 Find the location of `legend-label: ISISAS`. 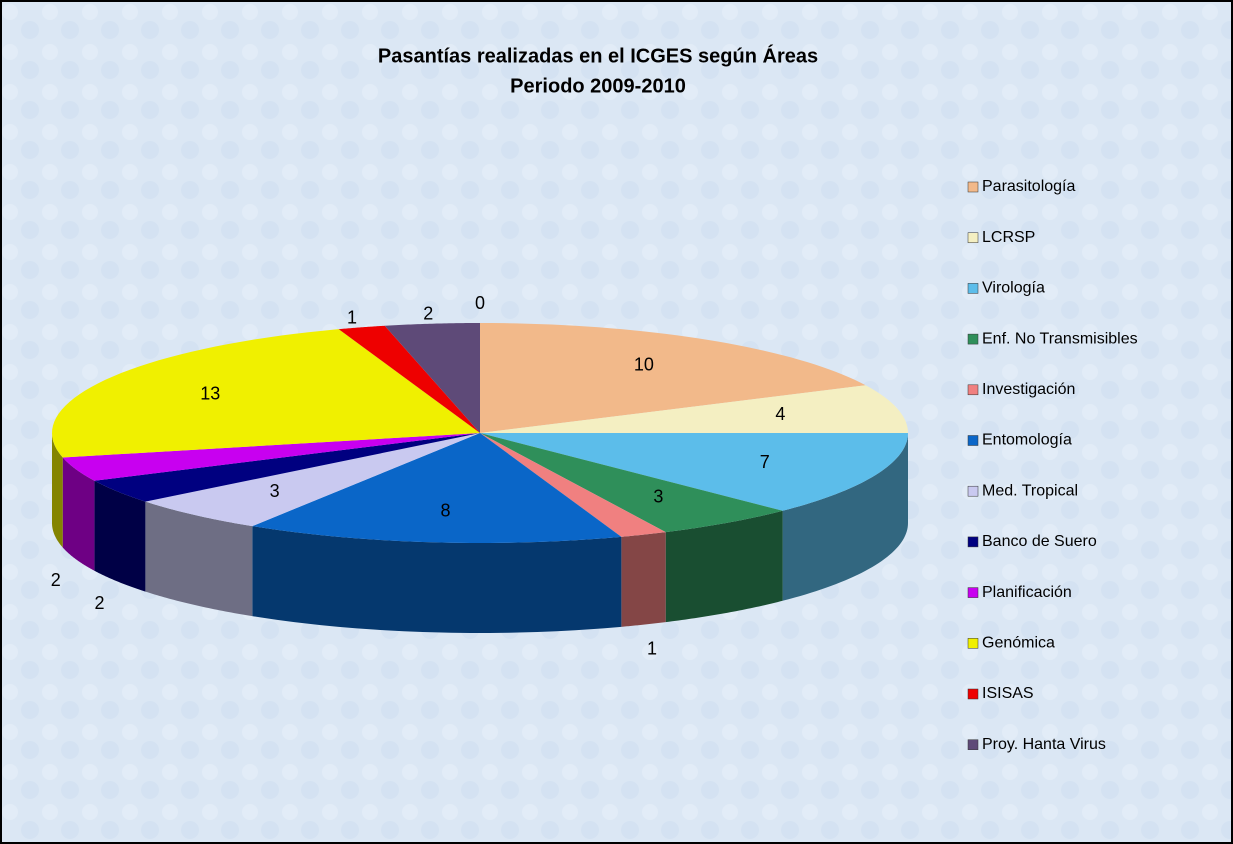

legend-label: ISISAS is located at coordinates (1008, 693).